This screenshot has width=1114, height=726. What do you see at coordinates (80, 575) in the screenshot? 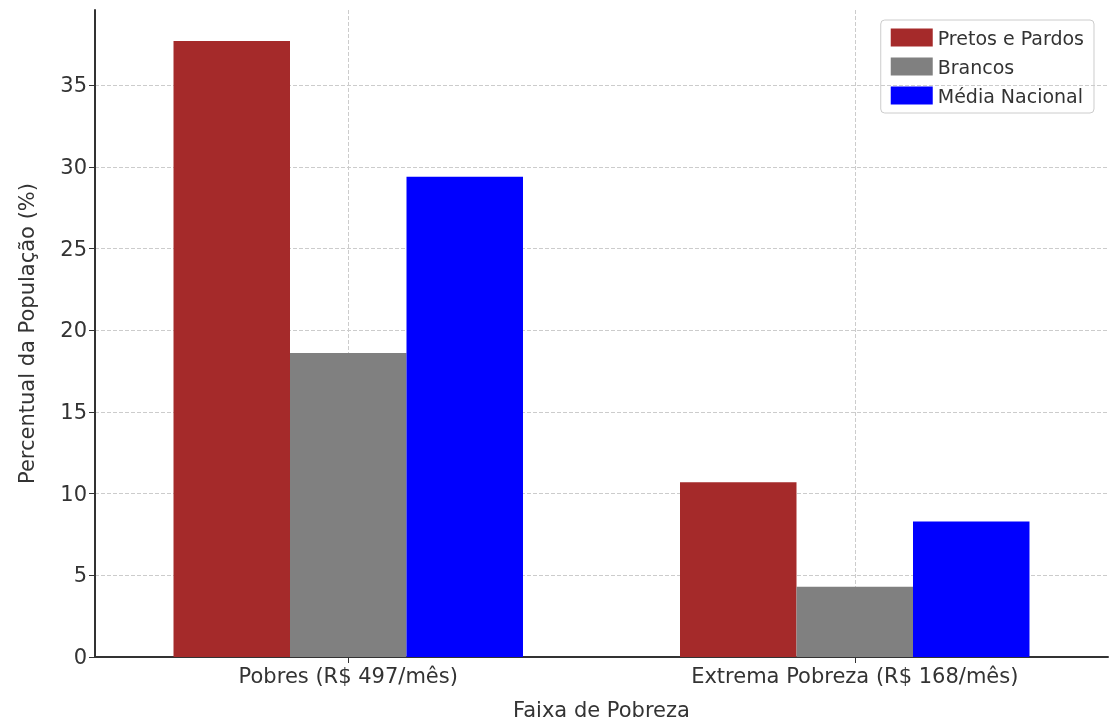
I see `y-tick-label: 5` at bounding box center [80, 575].